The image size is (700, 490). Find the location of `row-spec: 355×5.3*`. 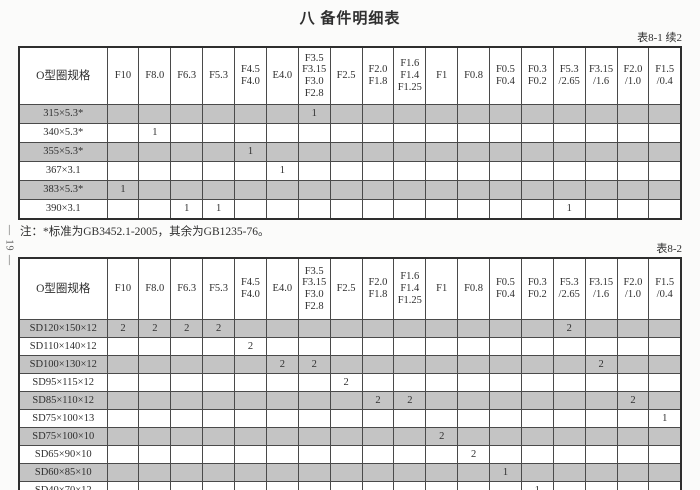

row-spec: 355×5.3* is located at coordinates (63, 152).